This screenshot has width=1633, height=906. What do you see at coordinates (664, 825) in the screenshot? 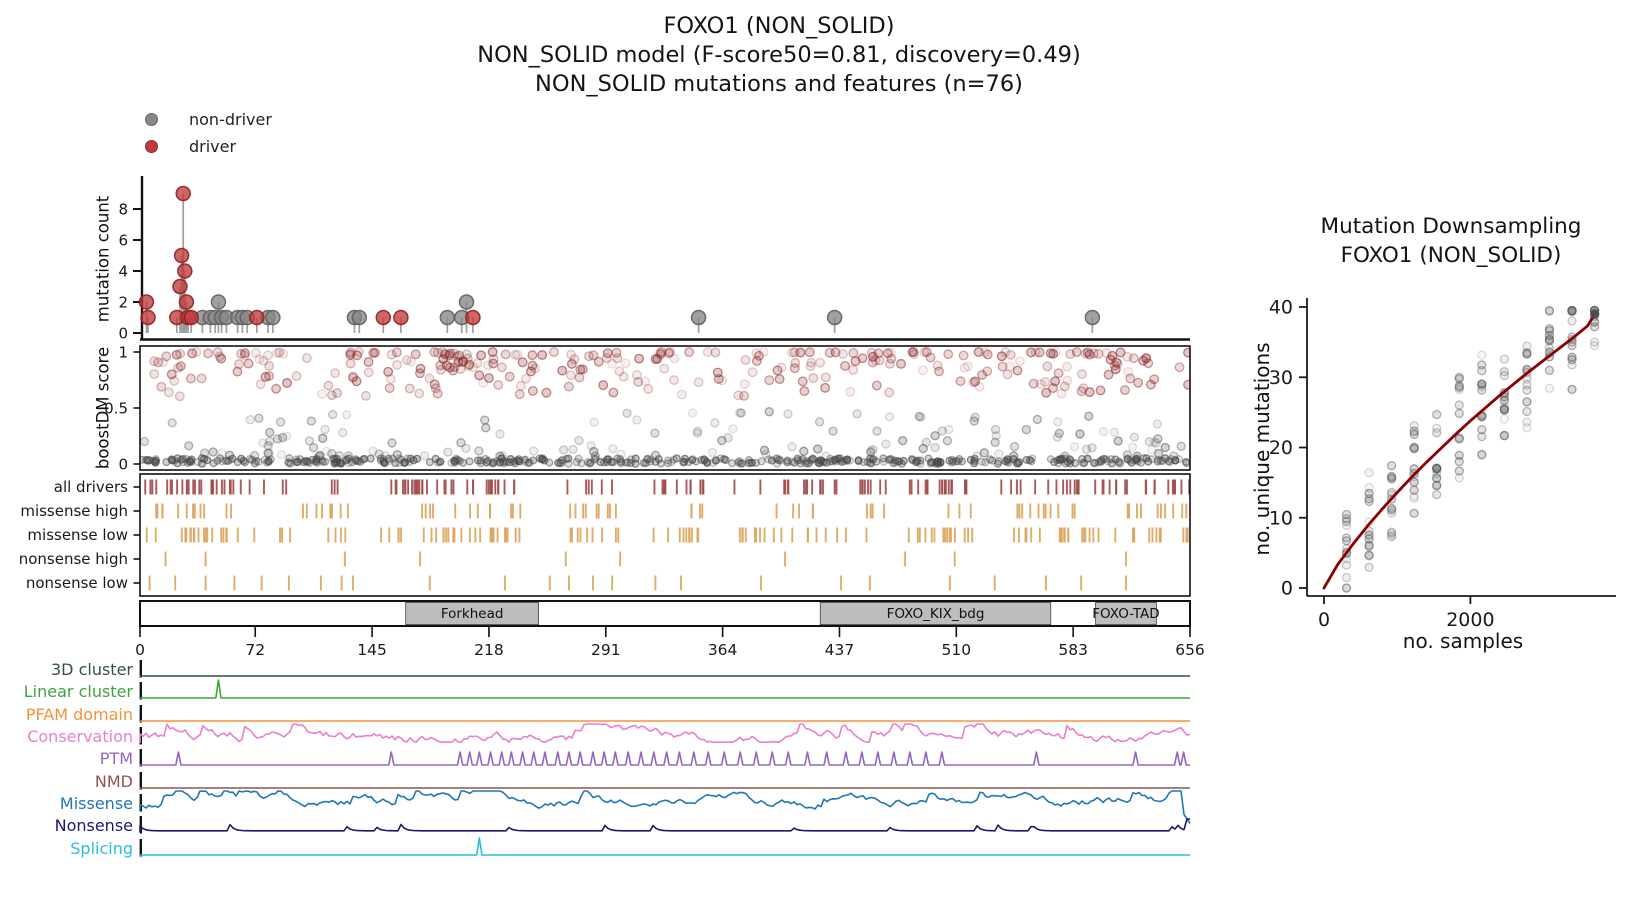
I see `feature-line-Nonsense` at bounding box center [664, 825].